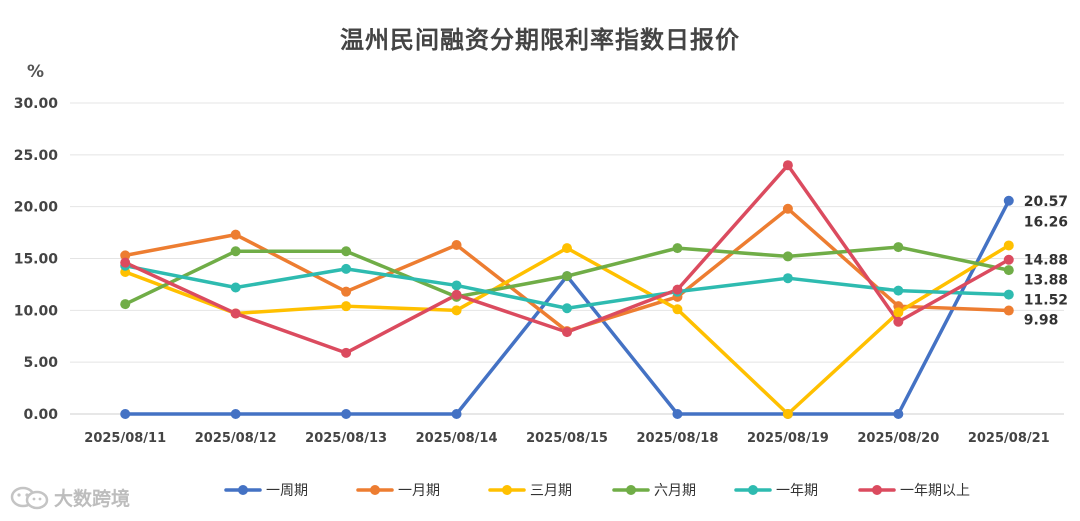  What do you see at coordinates (540, 40) in the screenshot?
I see `chart-title: 温州民间融资分期限利率指数日报价` at bounding box center [540, 40].